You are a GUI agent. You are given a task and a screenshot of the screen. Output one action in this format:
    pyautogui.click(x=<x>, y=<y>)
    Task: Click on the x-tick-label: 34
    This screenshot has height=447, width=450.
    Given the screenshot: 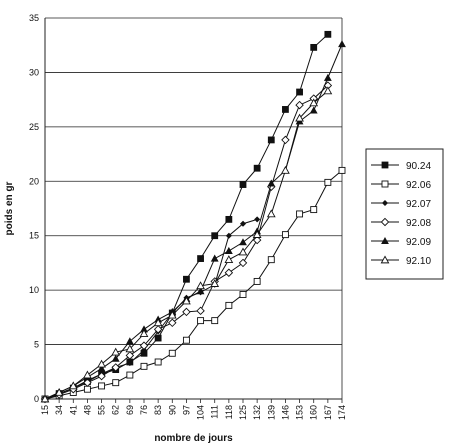 What is the action you would take?
    pyautogui.click(x=59, y=410)
    